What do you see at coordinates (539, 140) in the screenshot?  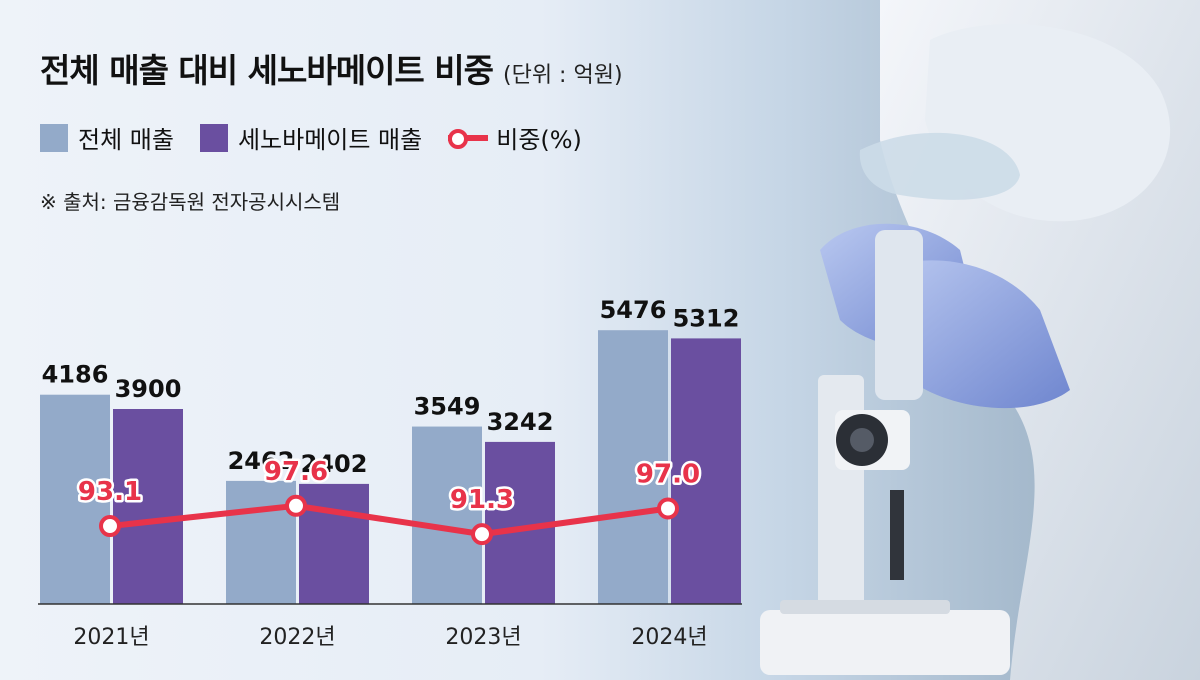 I see `legend-label-ratio: 비중(%)` at bounding box center [539, 140].